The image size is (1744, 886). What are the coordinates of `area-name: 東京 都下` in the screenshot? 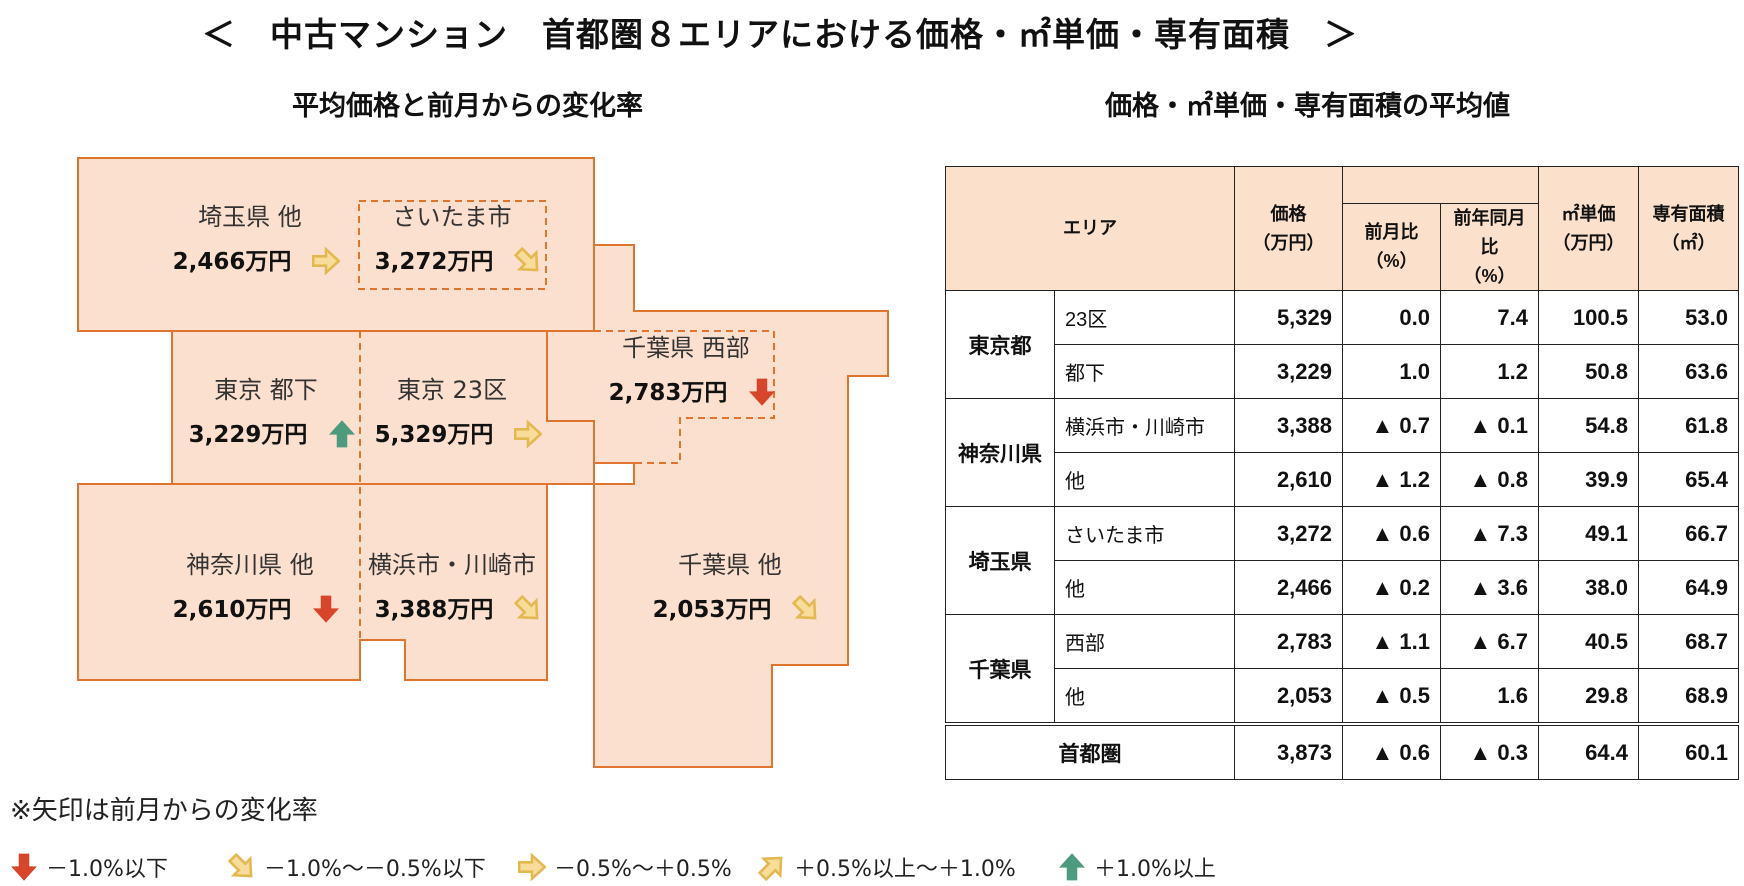 It's located at (266, 390).